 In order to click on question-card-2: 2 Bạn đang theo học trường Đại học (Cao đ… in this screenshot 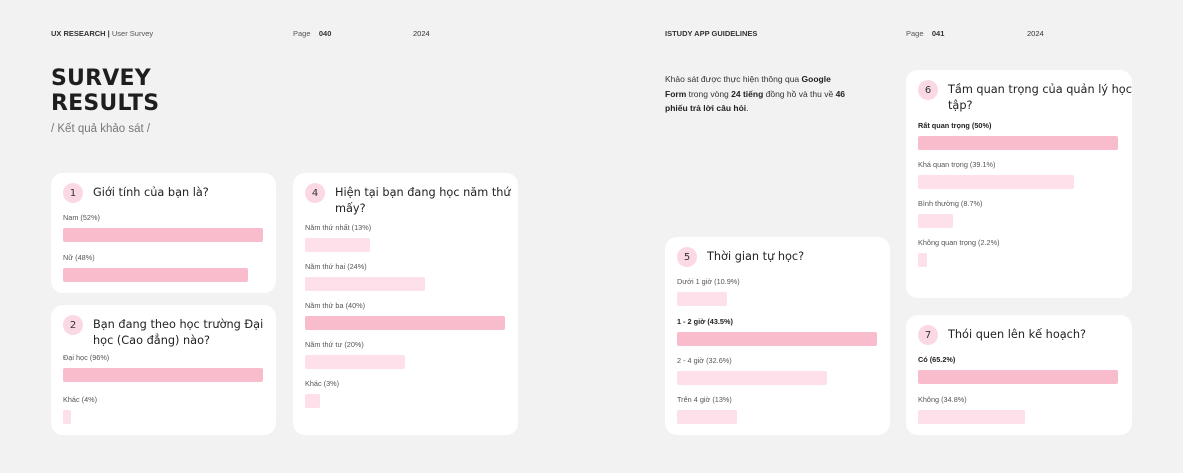, I will do `click(163, 370)`.